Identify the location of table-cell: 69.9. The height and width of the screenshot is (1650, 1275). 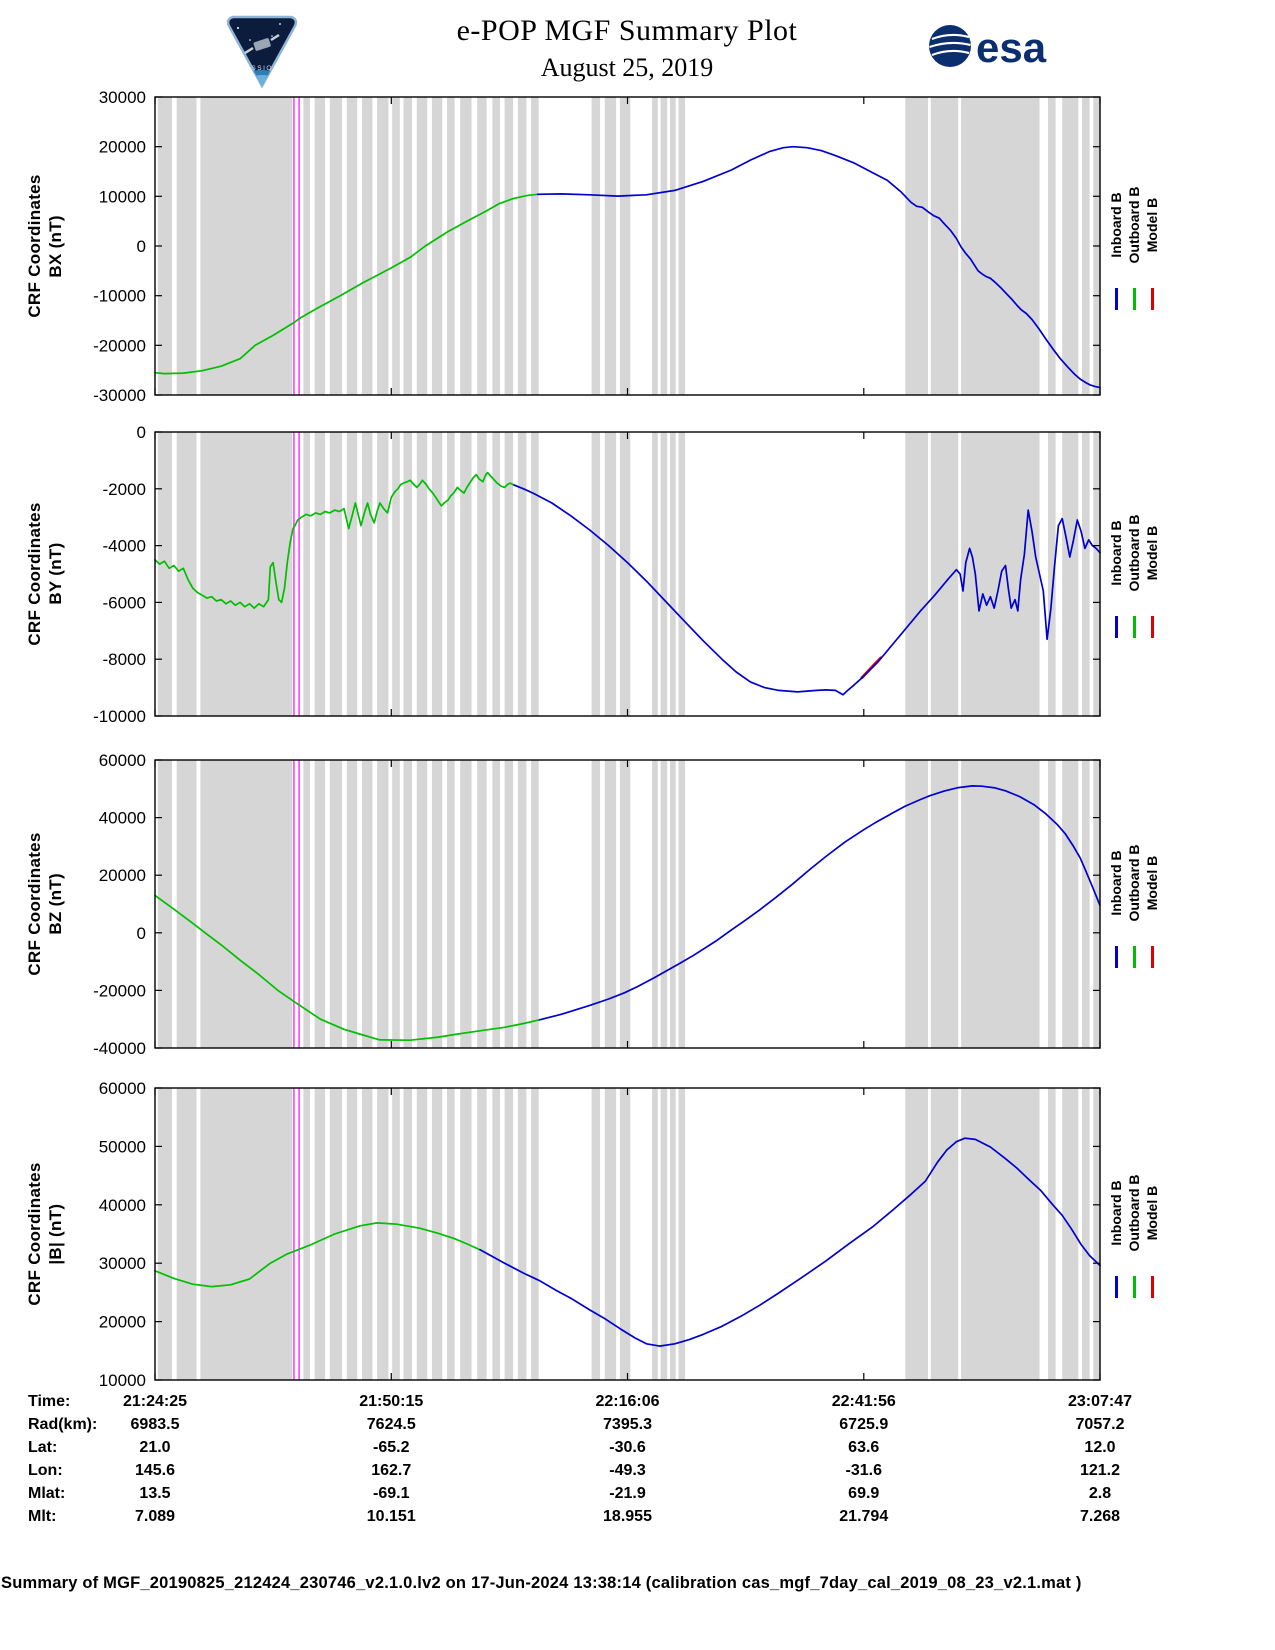
(864, 1493).